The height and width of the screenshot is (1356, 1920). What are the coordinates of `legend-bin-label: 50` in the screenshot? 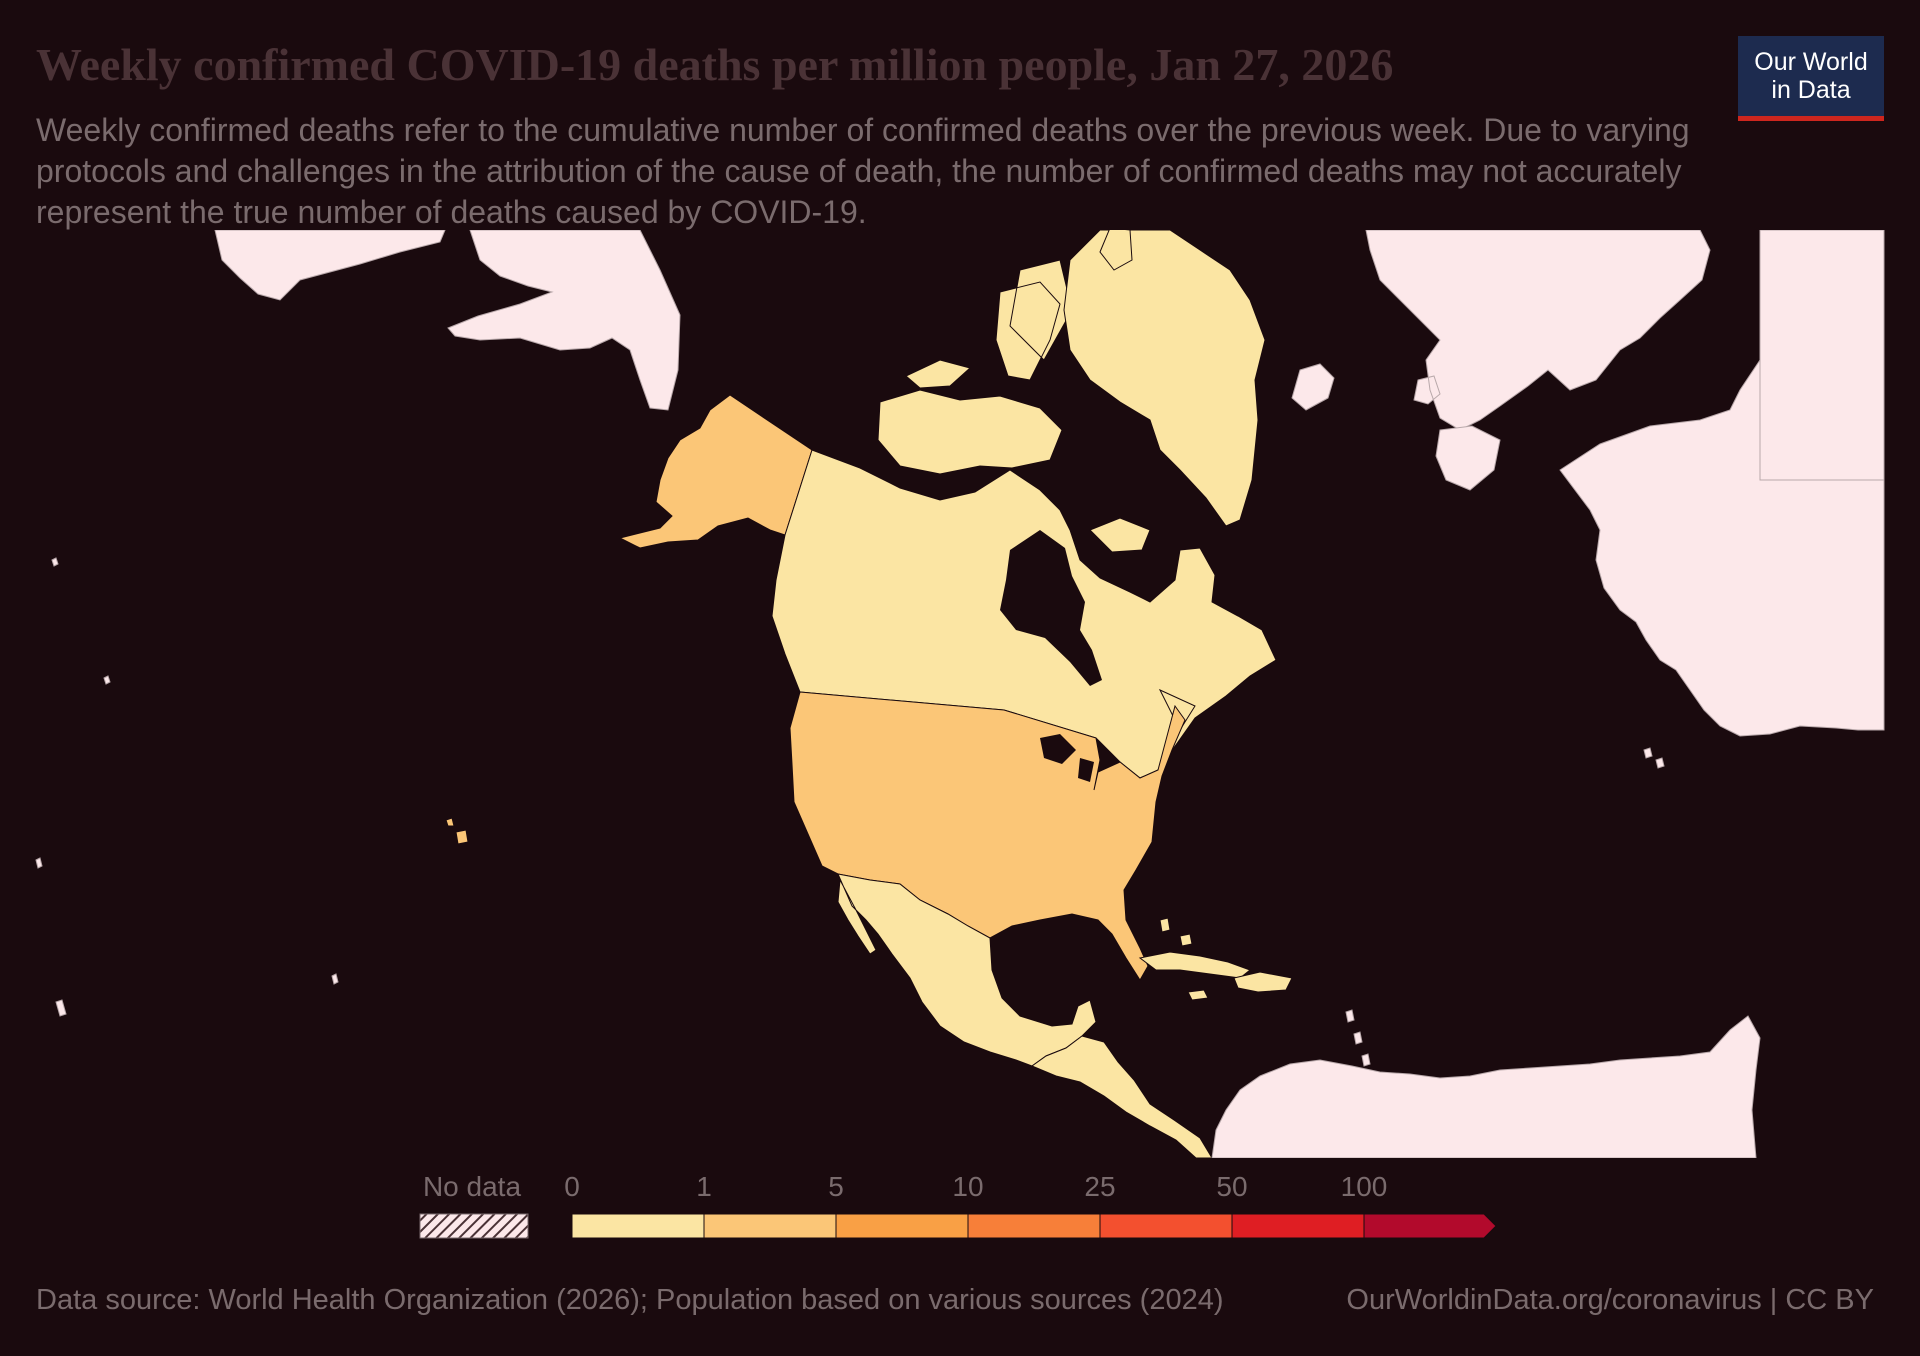 It's located at (1231, 1186).